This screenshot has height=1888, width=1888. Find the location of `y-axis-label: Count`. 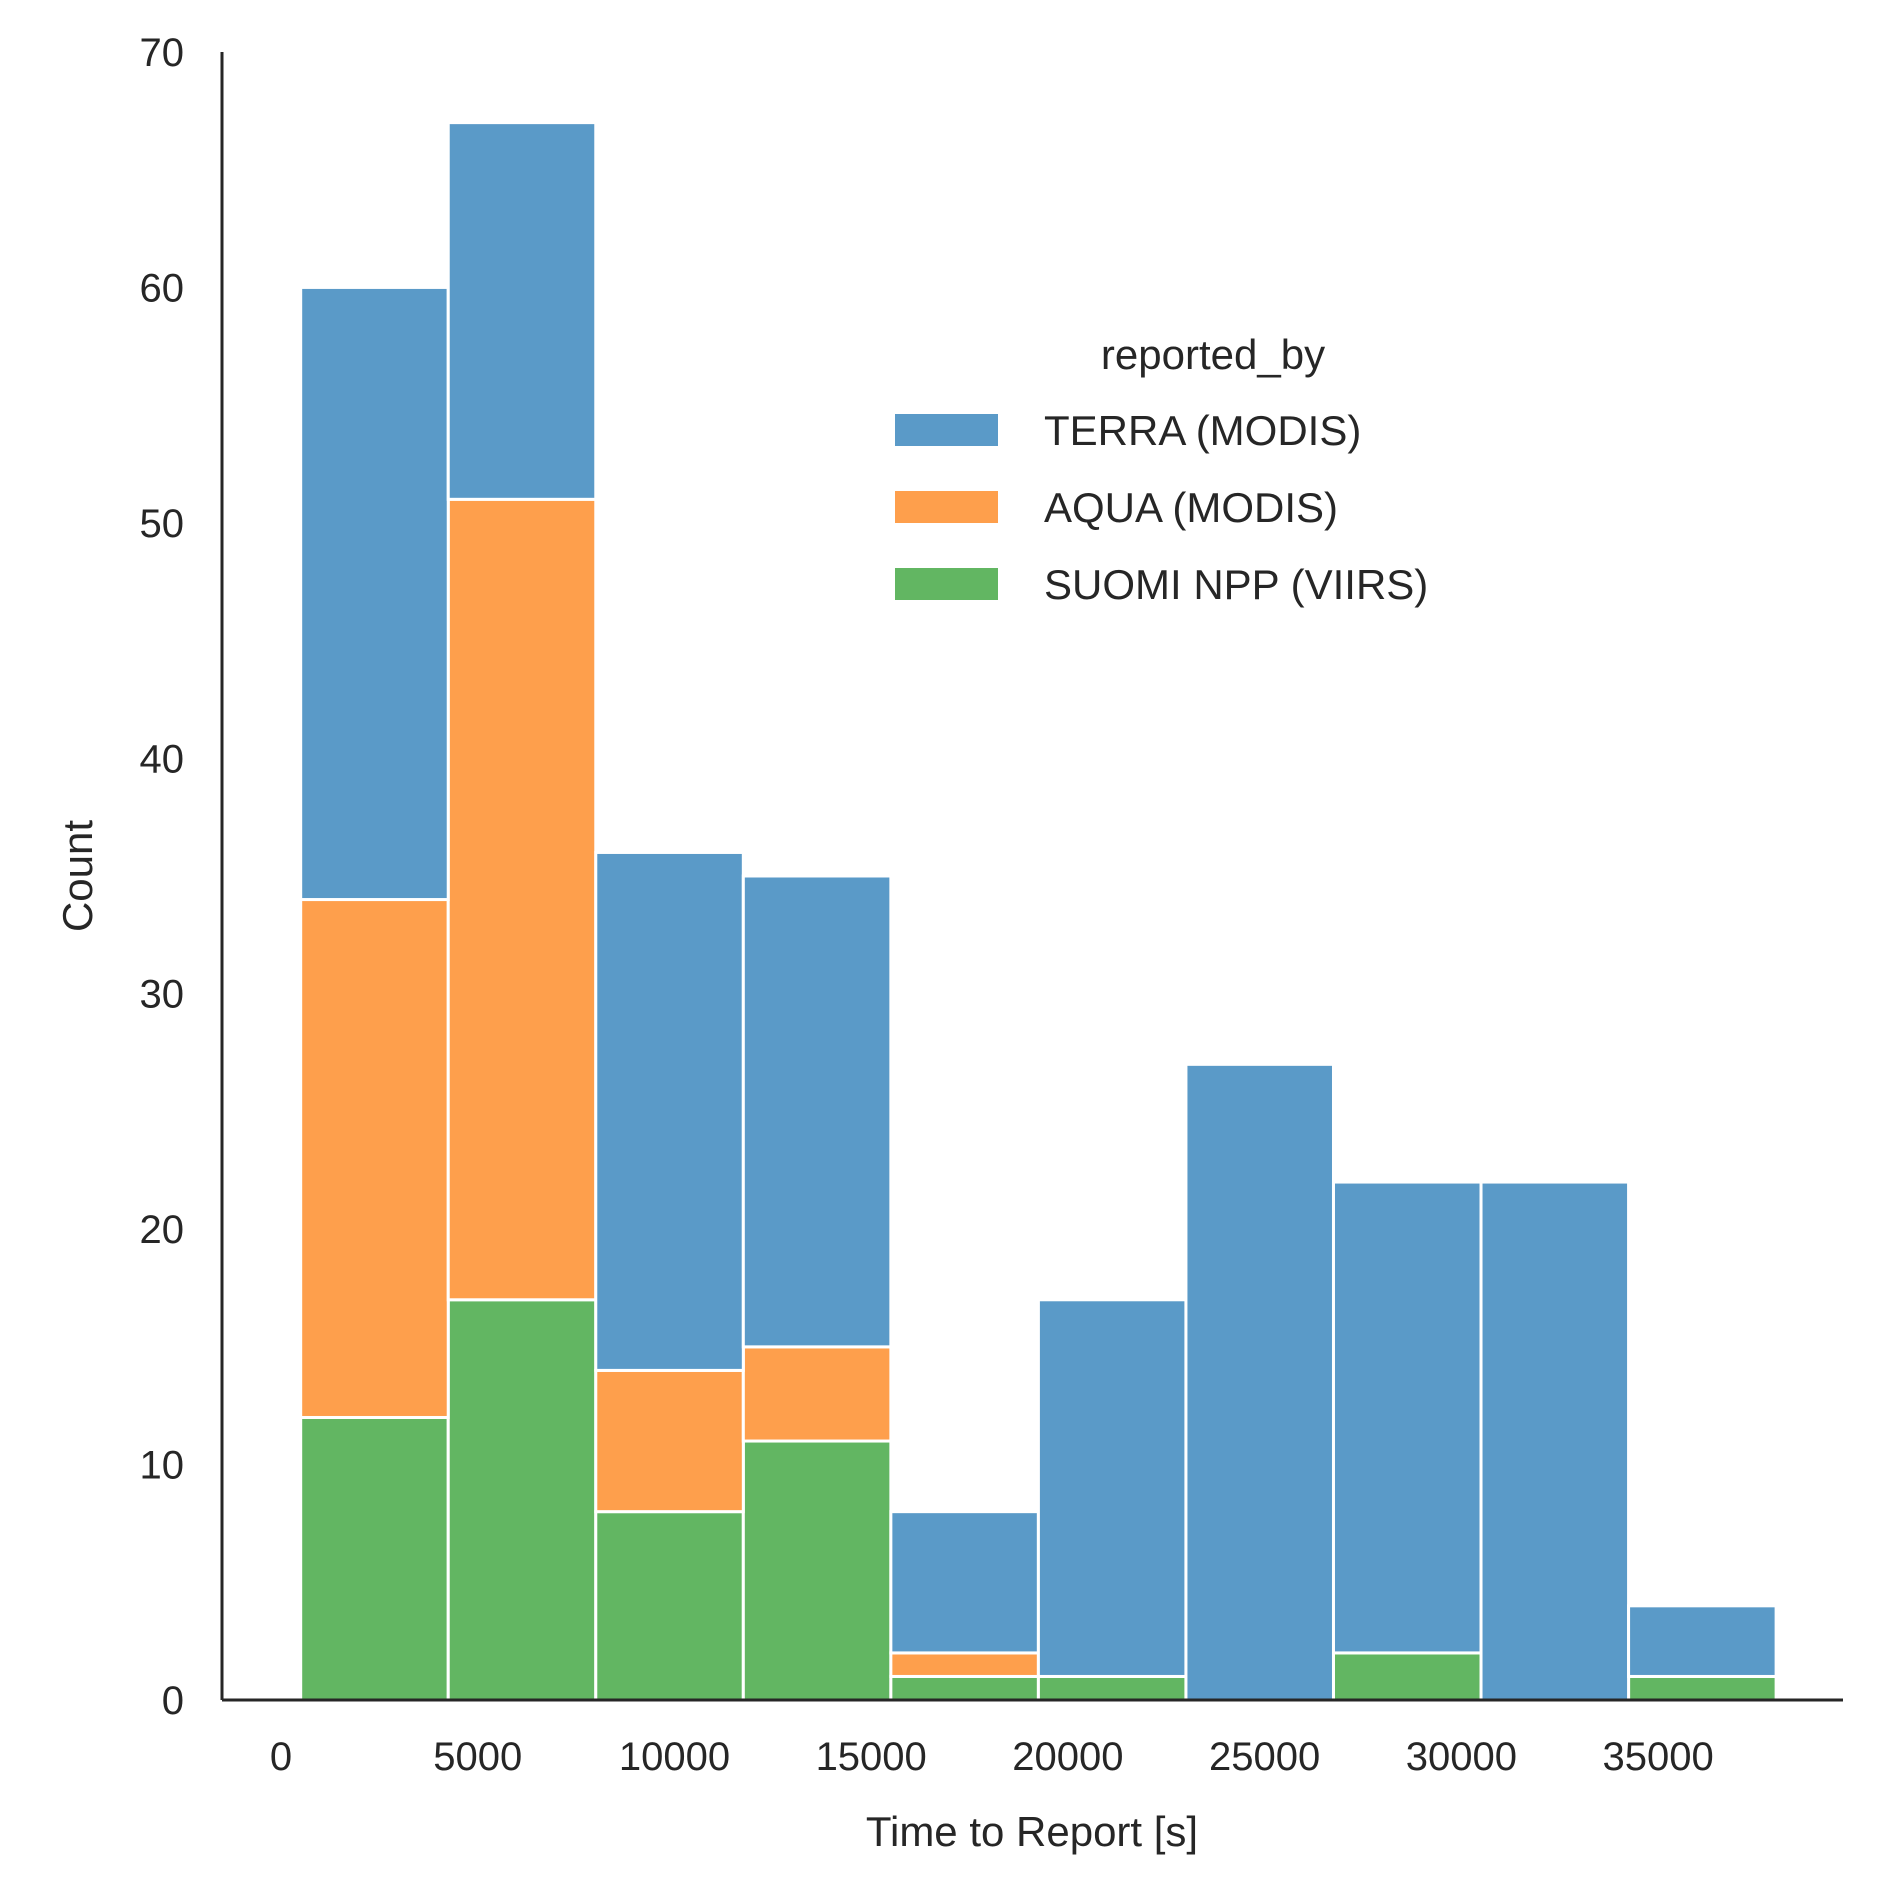

y-axis-label: Count is located at coordinates (77, 876).